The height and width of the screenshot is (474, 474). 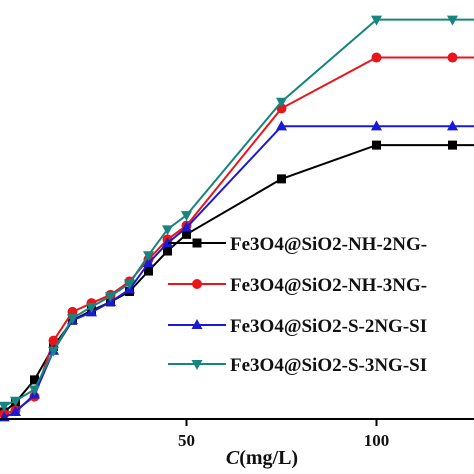 What do you see at coordinates (283, 434) in the screenshot?
I see `x-ticks: 50 100` at bounding box center [283, 434].